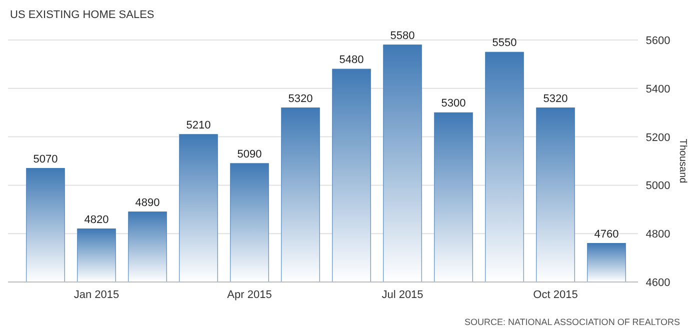 This screenshot has height=332, width=690. Describe the element at coordinates (147, 202) in the screenshot. I see `data-label: 4890` at that location.